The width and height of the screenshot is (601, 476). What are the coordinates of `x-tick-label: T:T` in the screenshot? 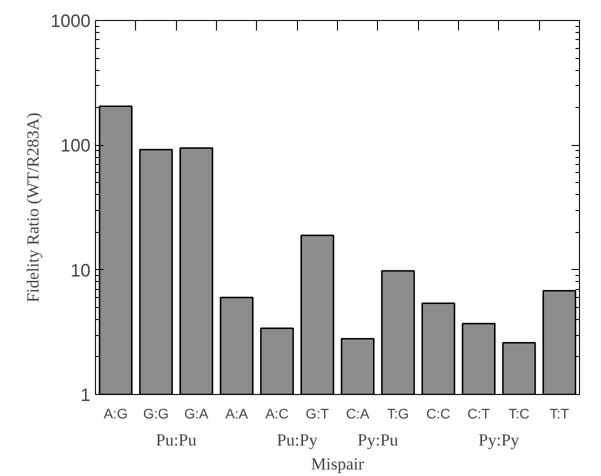 It's located at (560, 414).